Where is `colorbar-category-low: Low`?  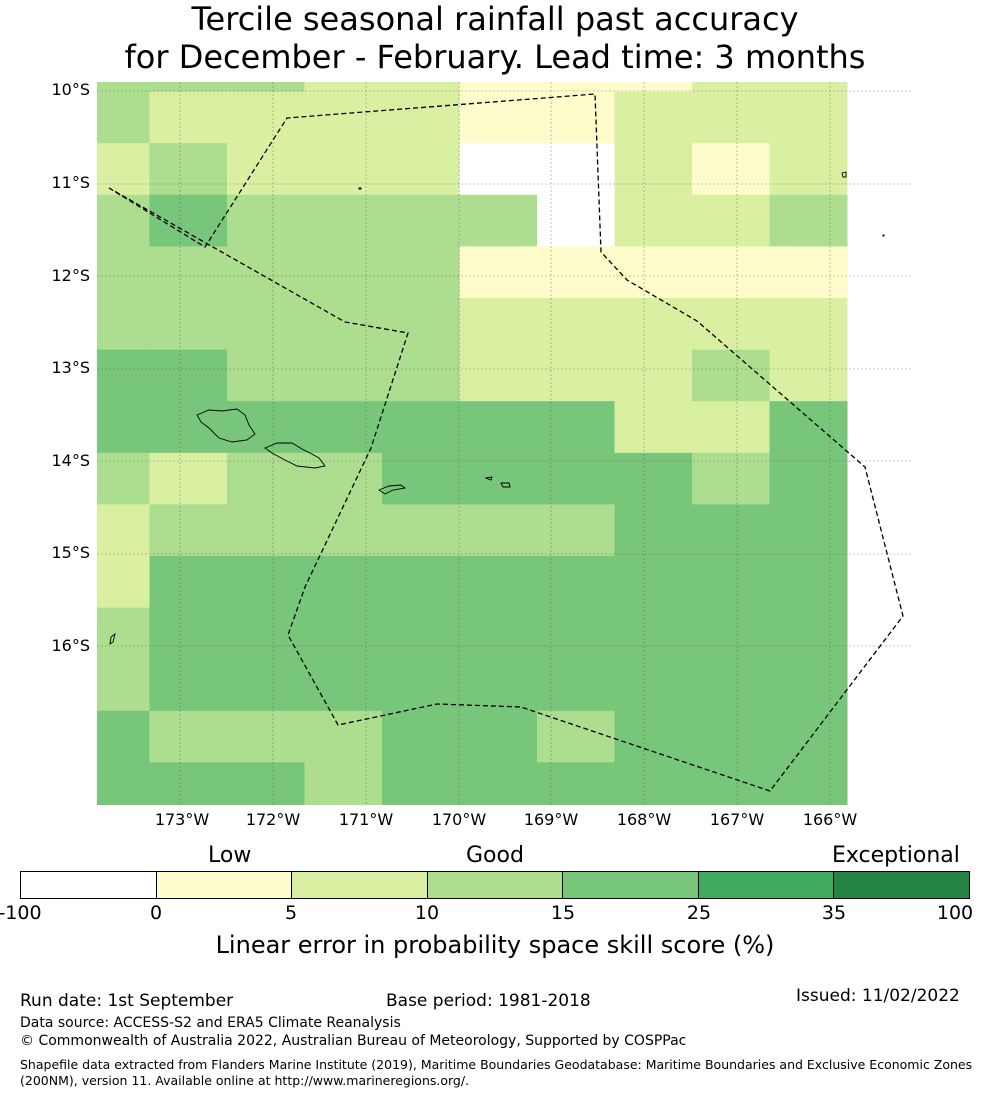
colorbar-category-low: Low is located at coordinates (230, 855).